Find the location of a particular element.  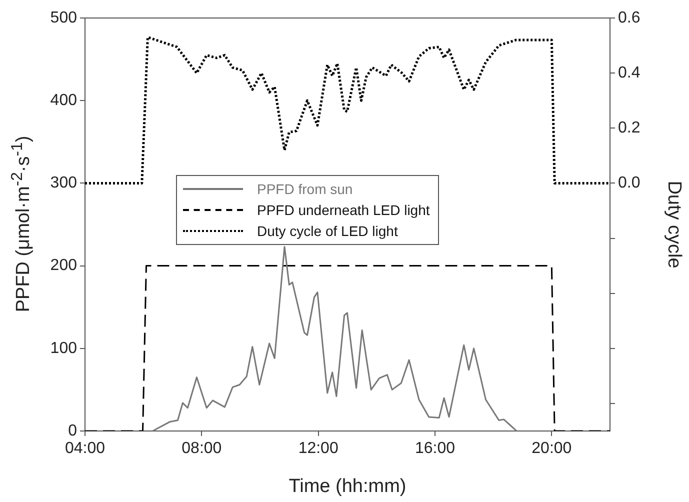

x-tick-label: 08:00 is located at coordinates (202, 449).